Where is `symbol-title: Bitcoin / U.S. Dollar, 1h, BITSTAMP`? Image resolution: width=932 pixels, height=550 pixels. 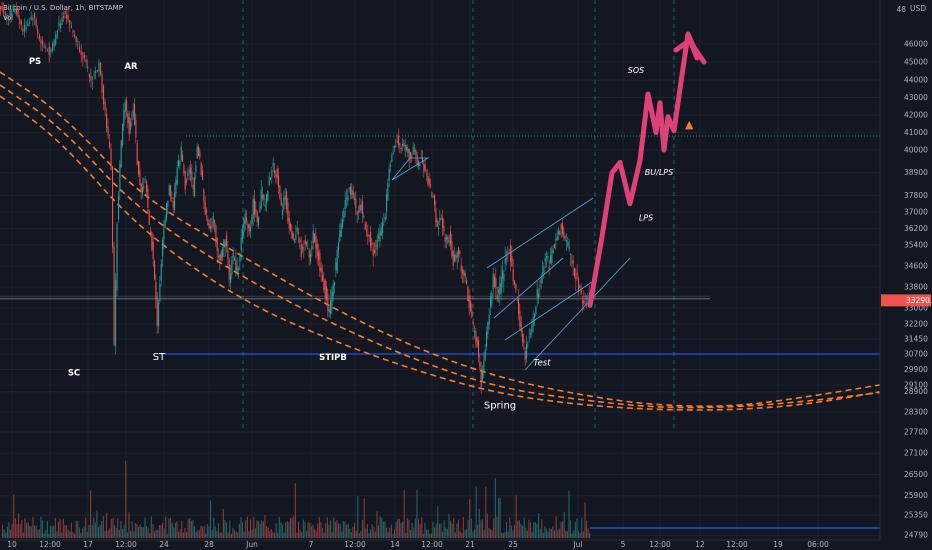 symbol-title: Bitcoin / U.S. Dollar, 1h, BITSTAMP is located at coordinates (63, 8).